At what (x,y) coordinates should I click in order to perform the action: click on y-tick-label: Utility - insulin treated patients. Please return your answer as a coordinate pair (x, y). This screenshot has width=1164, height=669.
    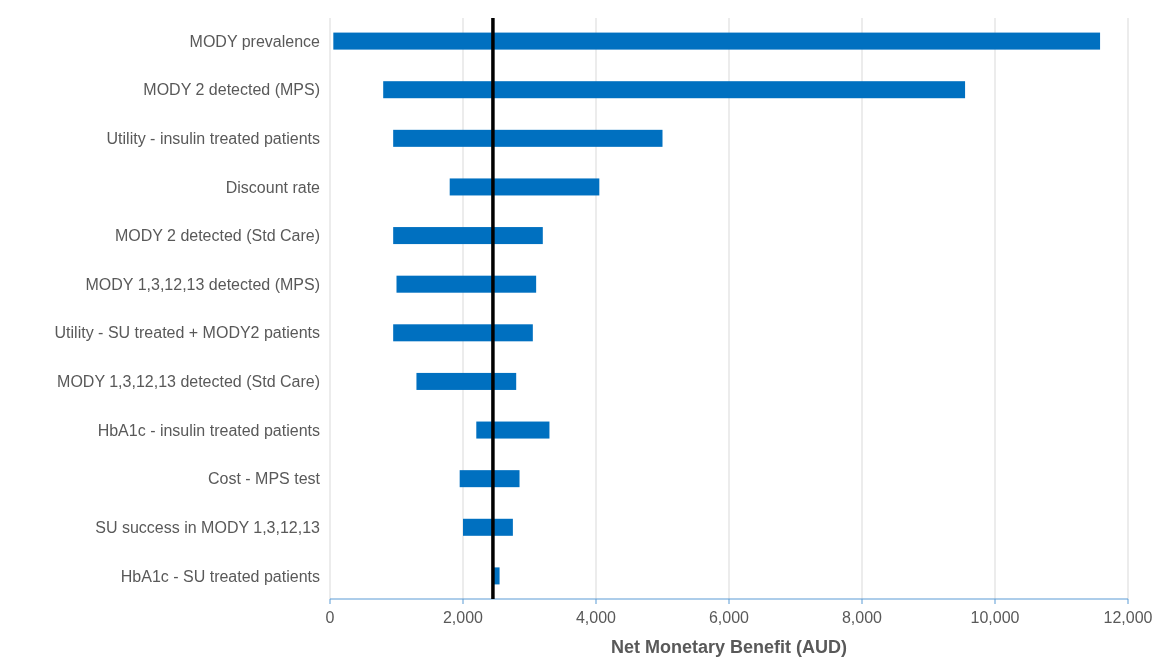
    Looking at the image, I should click on (213, 138).